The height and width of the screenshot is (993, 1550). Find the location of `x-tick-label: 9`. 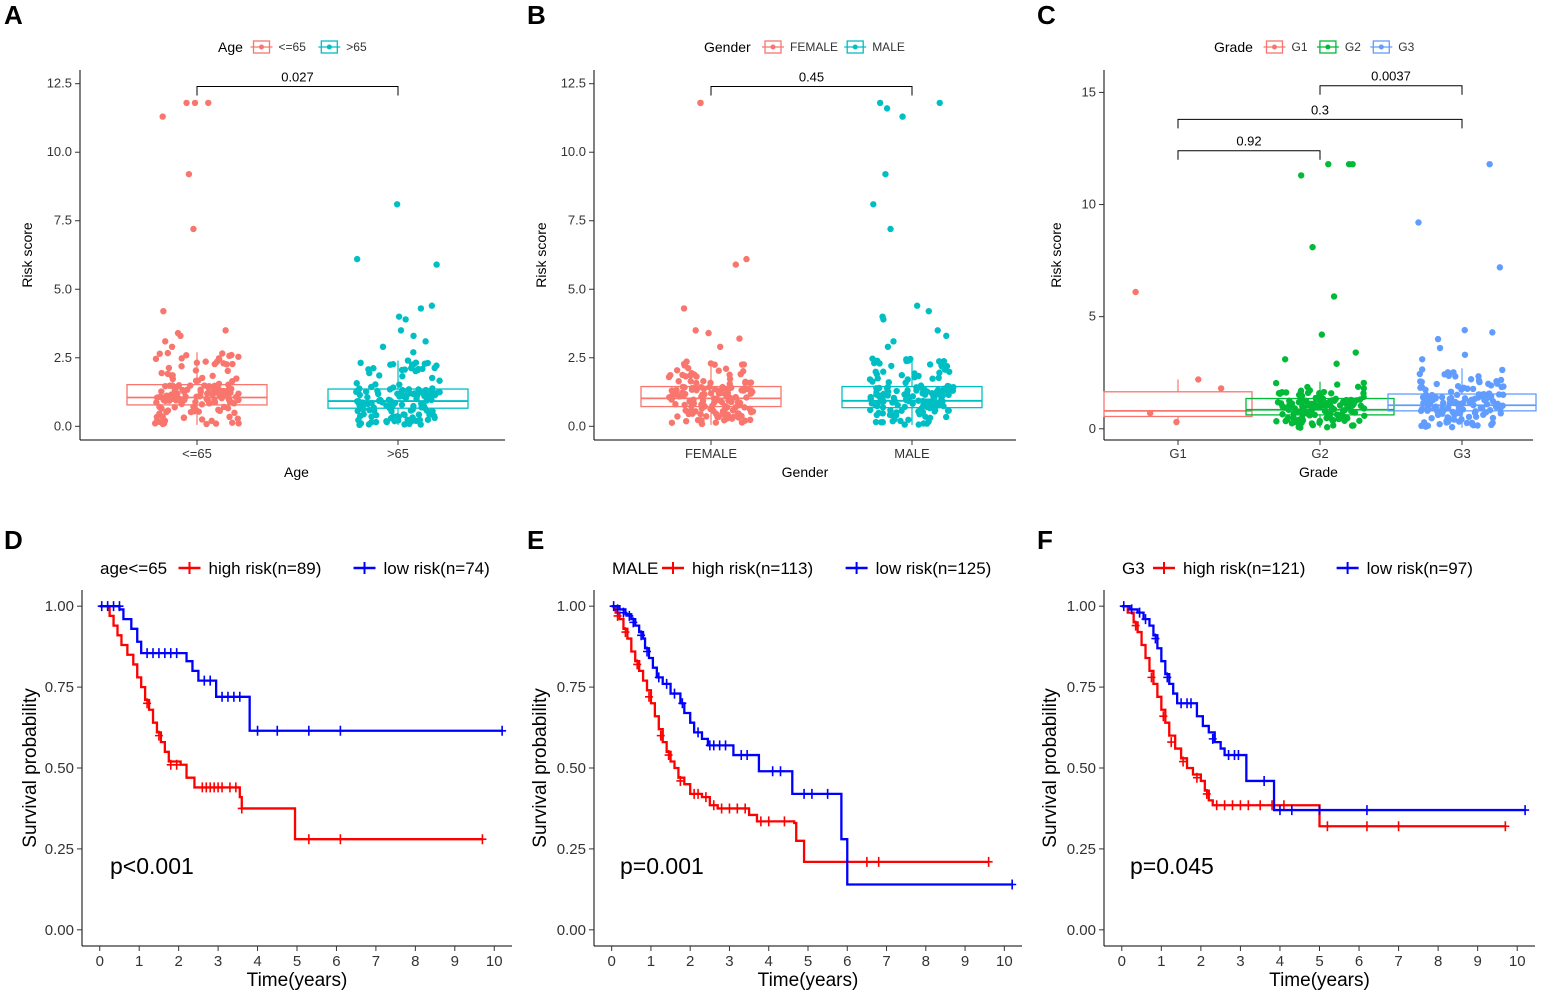

x-tick-label: 9 is located at coordinates (455, 961).